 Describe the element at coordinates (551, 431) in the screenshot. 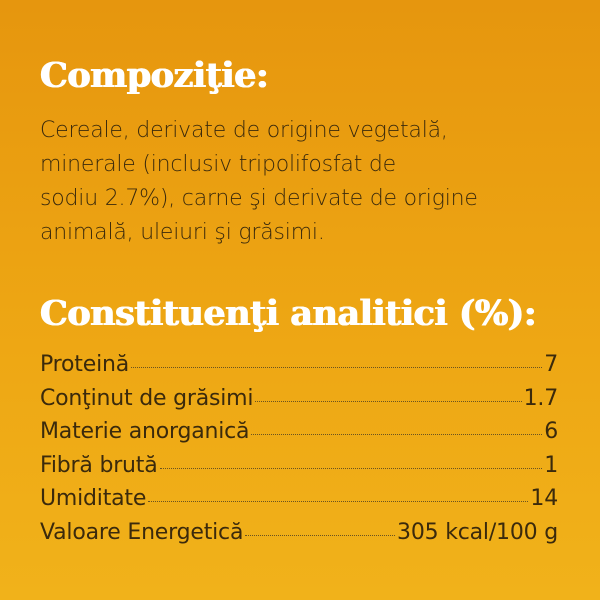

I see `row-value: 6` at that location.